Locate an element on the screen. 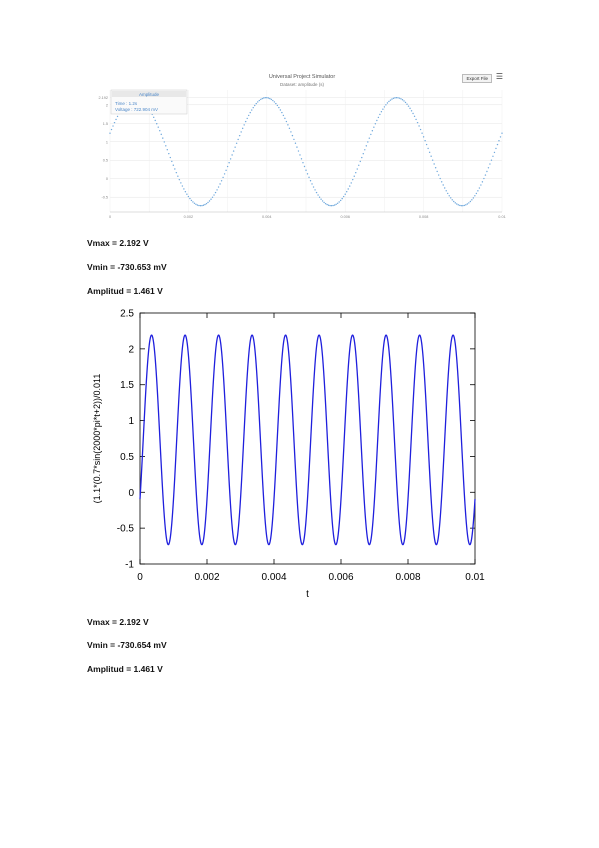  simulator-y-ticks: 2.192 2 1.5 1 0.5 0 -0.5 is located at coordinates (103, 148).